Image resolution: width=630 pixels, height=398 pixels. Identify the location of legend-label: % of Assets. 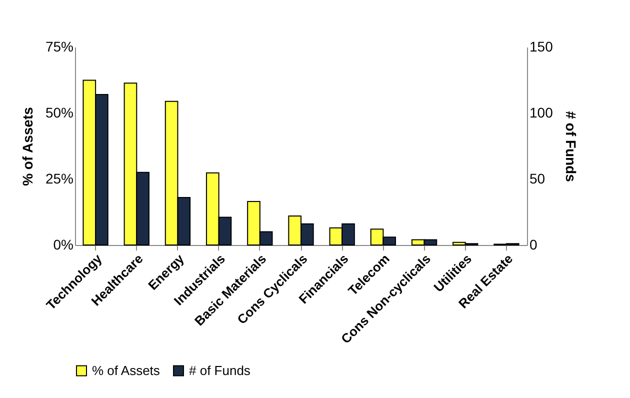
(126, 370).